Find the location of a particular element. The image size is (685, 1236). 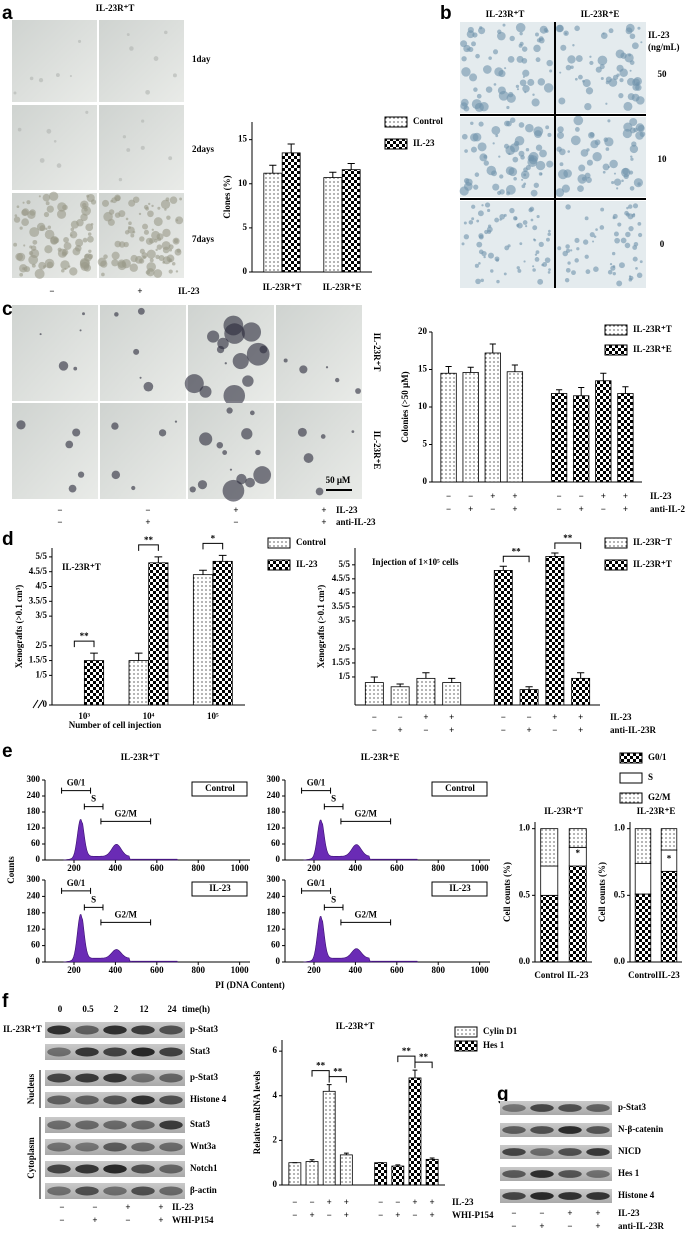

y-tick-label: 10 is located at coordinates (423, 406).